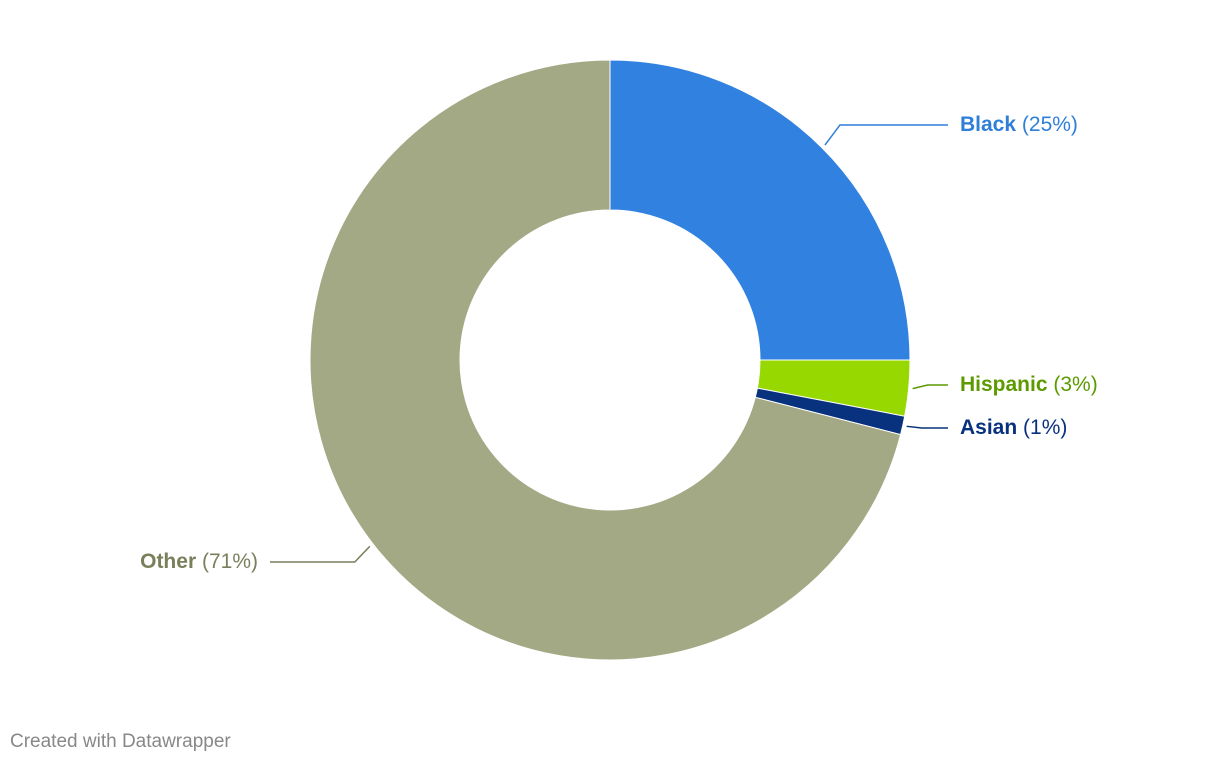 This screenshot has width=1220, height=766. I want to click on slice-label: Hispanic (3%), so click(1029, 384).